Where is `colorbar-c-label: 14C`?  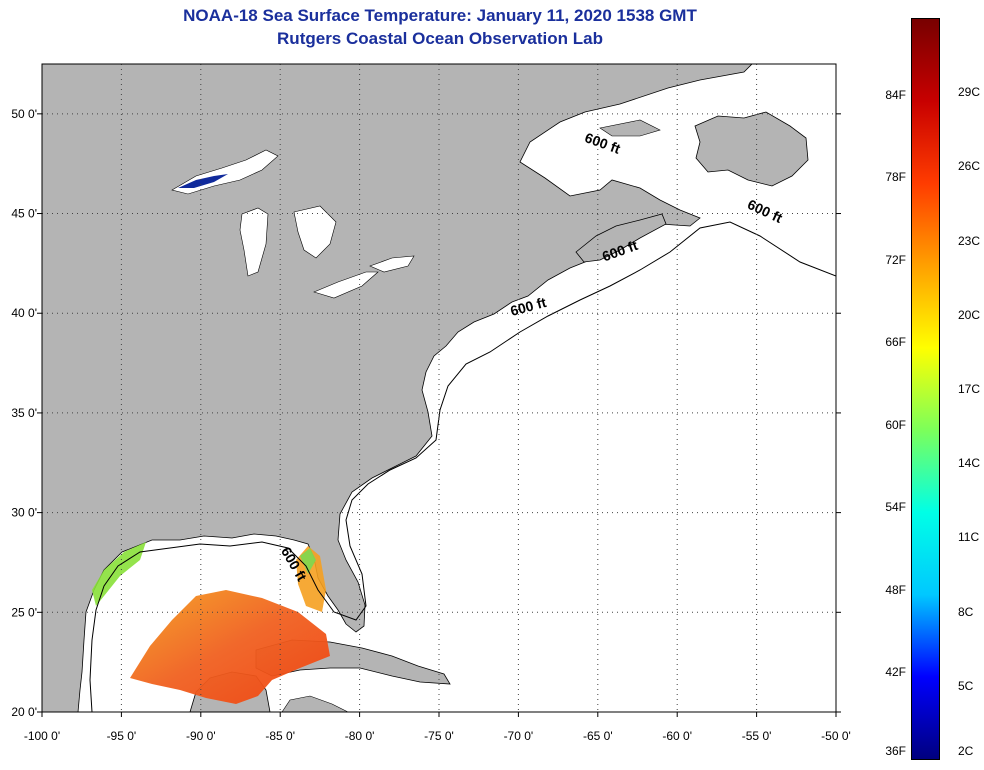
colorbar-c-label: 14C is located at coordinates (969, 463).